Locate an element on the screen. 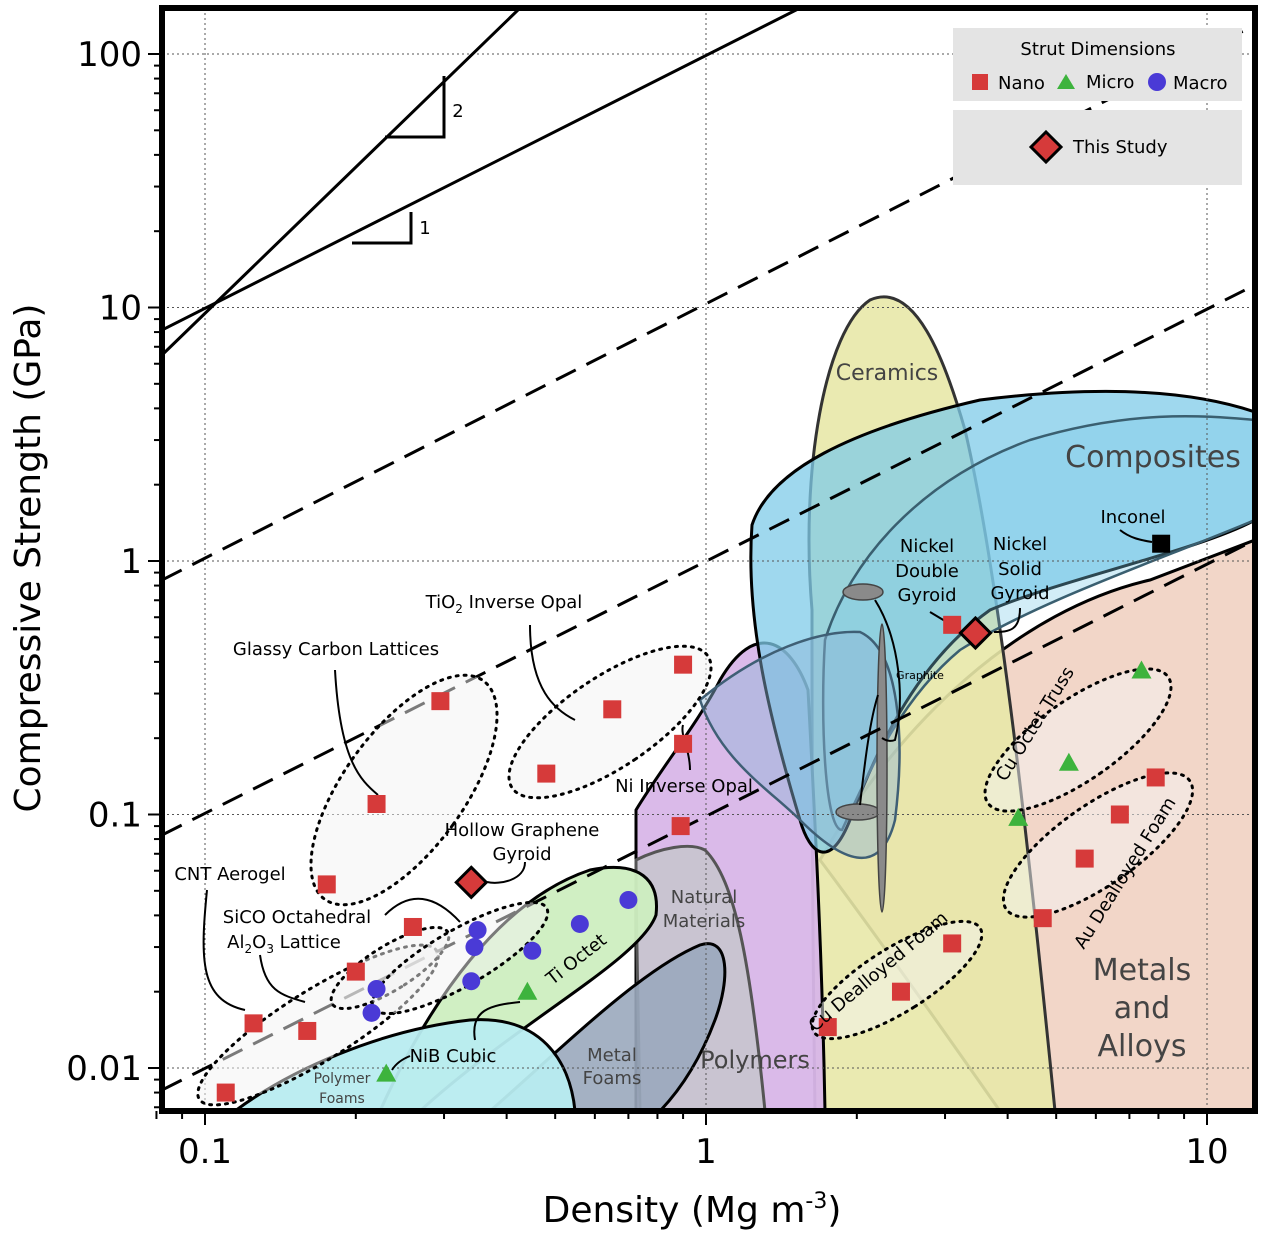 The width and height of the screenshot is (1262, 1233). graphite-ellipse-top is located at coordinates (863, 592).